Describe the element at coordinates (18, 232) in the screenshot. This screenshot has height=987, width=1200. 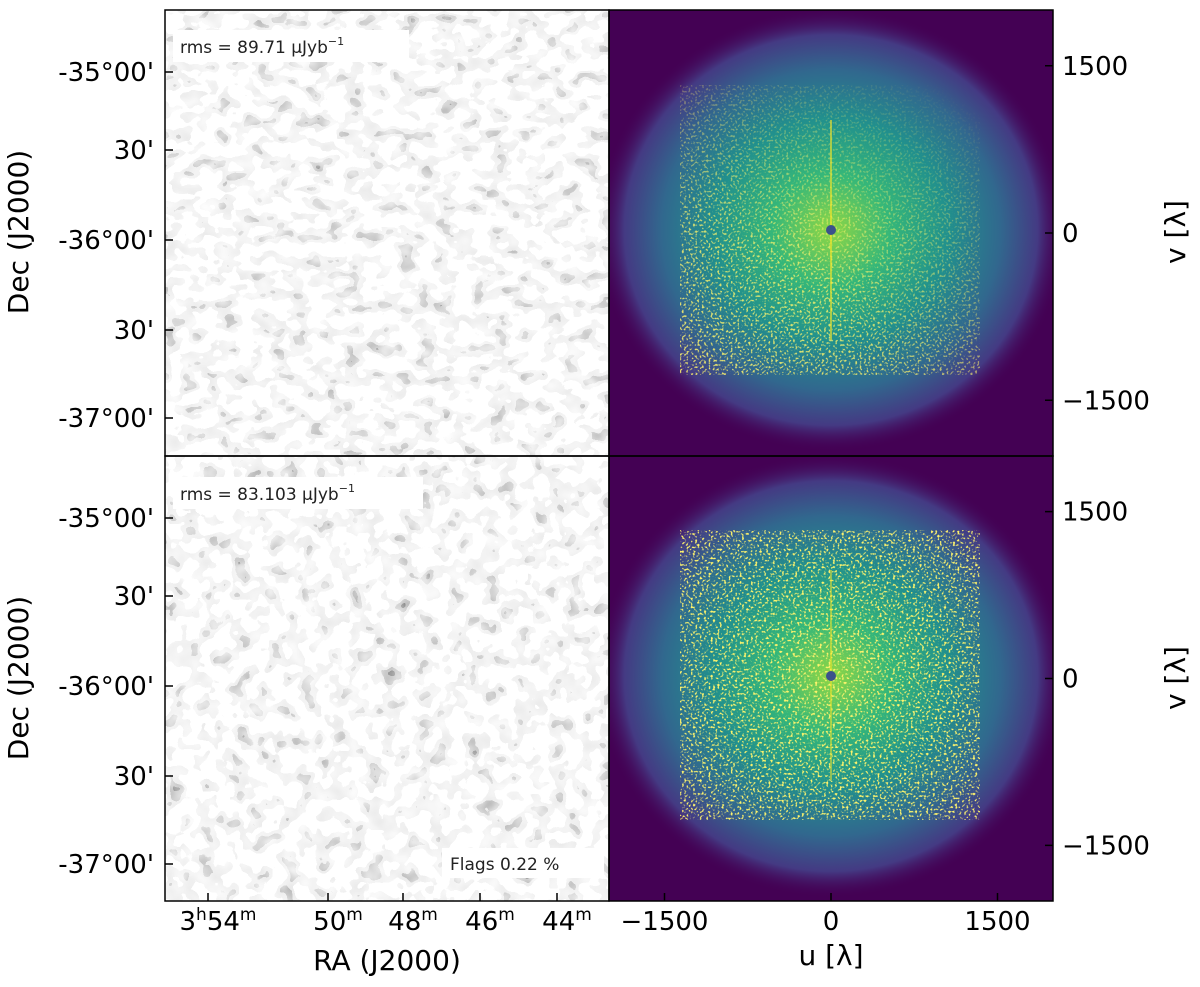
I see `ylabel-dec-top: Dec (J2000)` at that location.